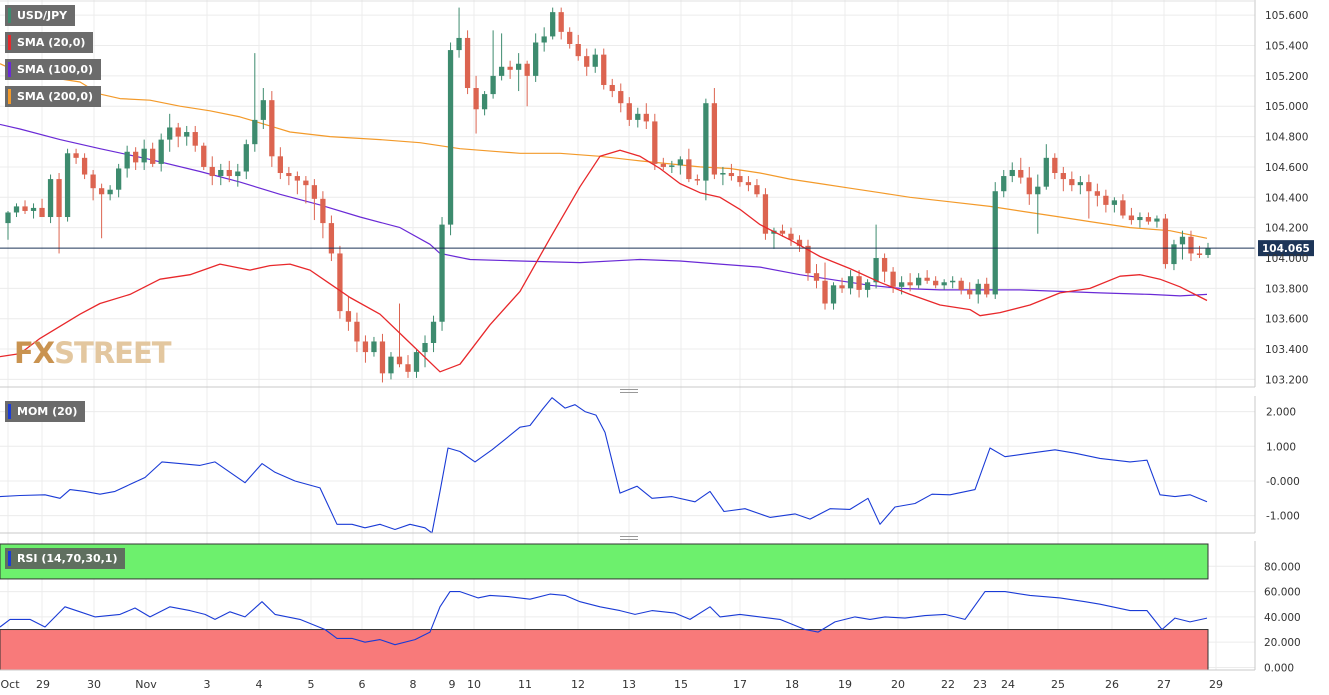 The width and height of the screenshot is (1329, 695). Describe the element at coordinates (45, 411) in the screenshot. I see `legend-mom: MOM (20)` at that location.